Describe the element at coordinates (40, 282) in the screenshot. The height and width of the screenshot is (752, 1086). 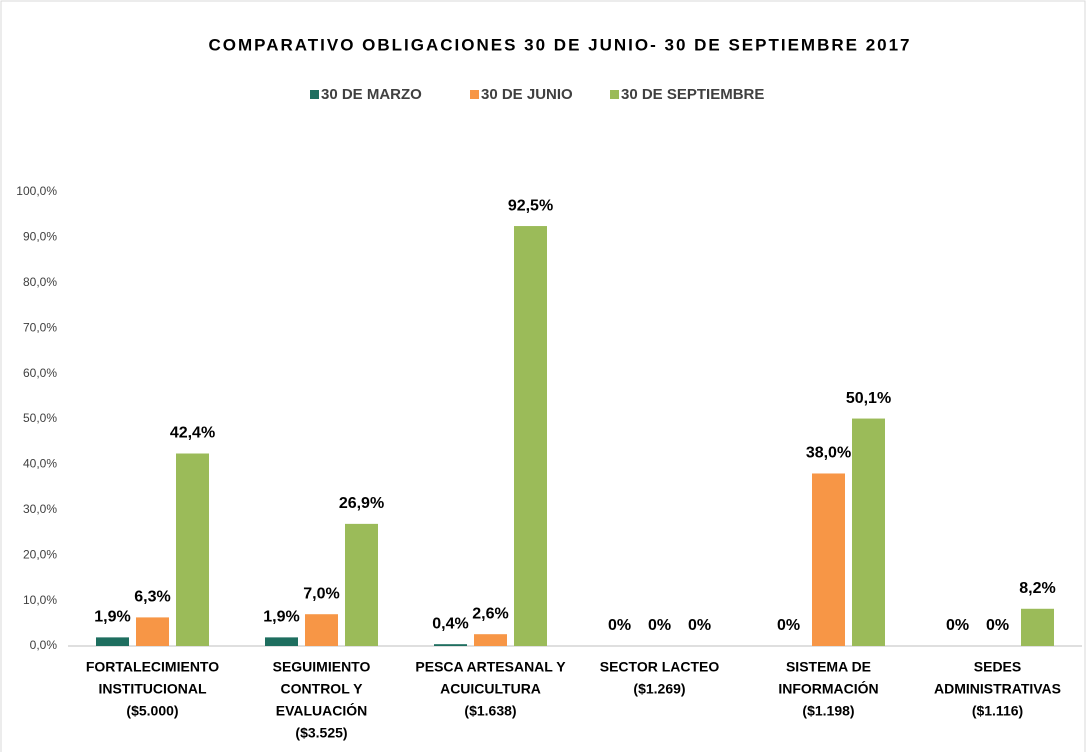
I see `y-tick-label: 80,0%` at that location.